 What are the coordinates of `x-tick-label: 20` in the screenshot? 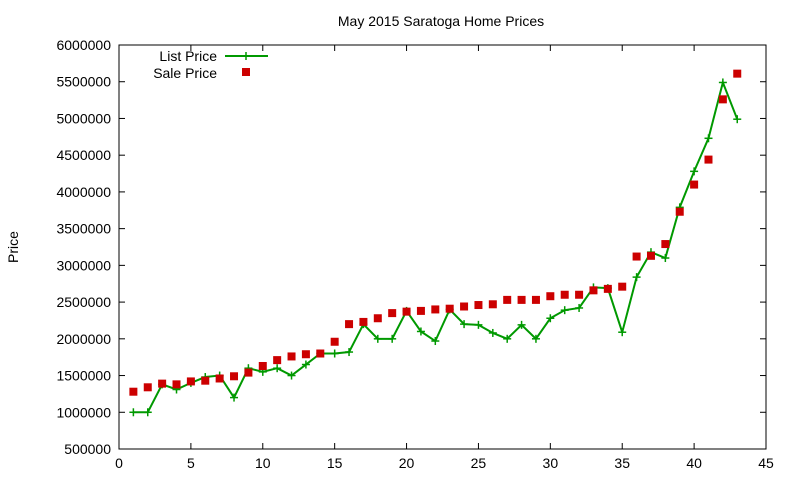 It's located at (407, 463).